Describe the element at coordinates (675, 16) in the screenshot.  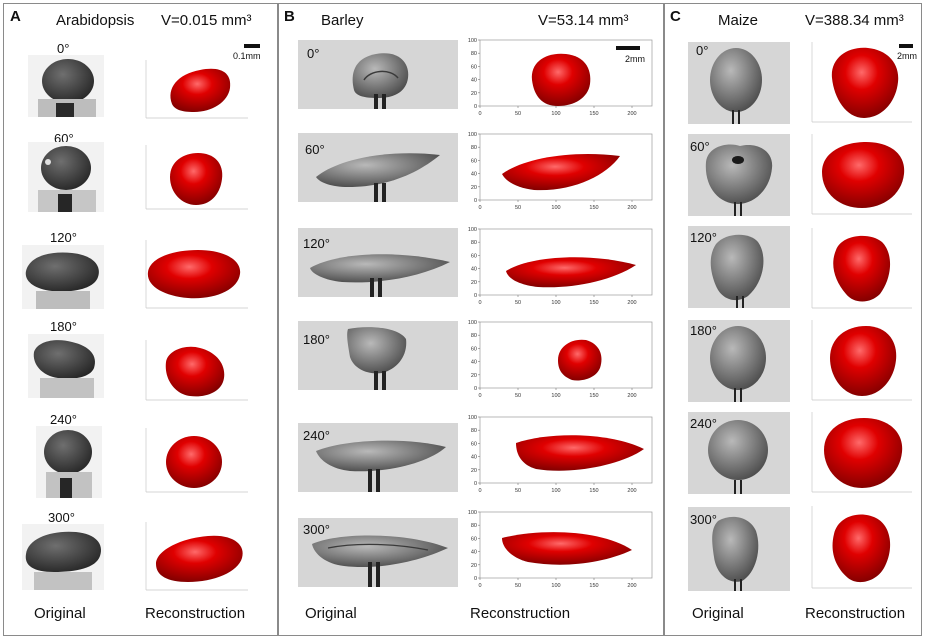
I see `panel-c-letter: C` at that location.